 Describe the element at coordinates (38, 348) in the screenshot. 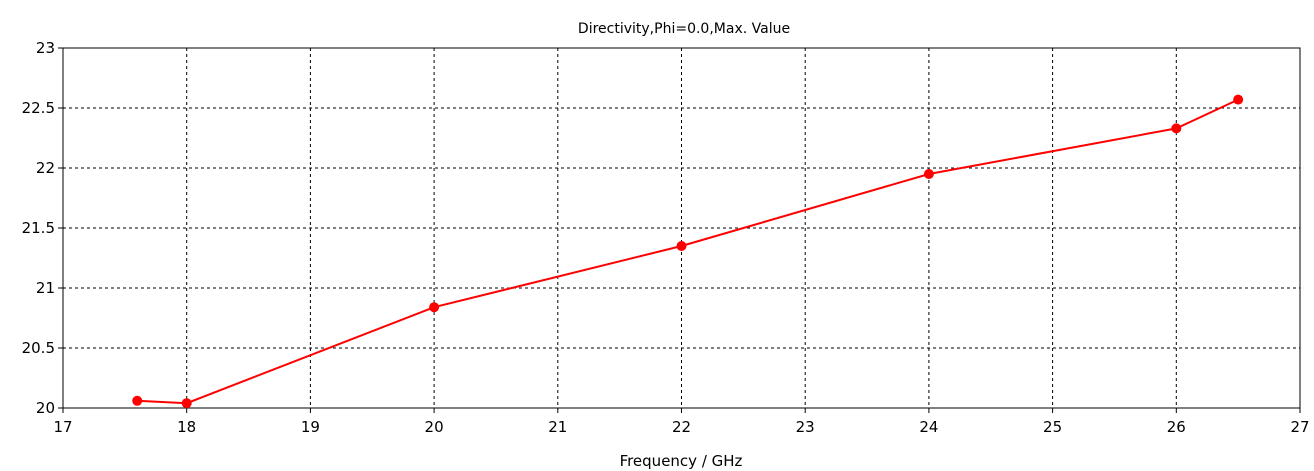

I see `y-tick-label: 20.5` at that location.